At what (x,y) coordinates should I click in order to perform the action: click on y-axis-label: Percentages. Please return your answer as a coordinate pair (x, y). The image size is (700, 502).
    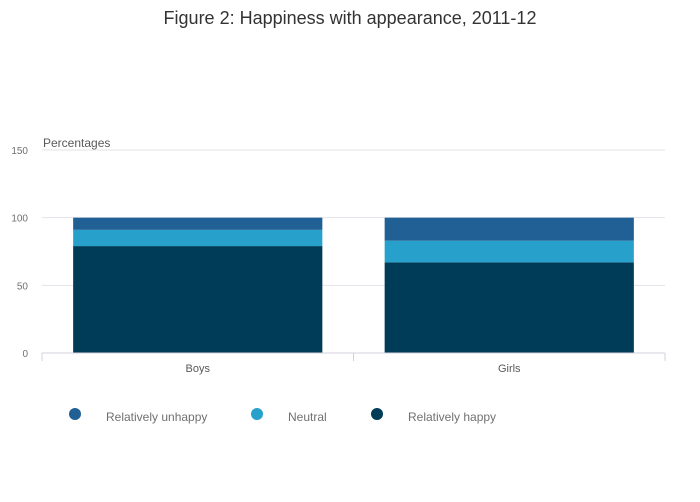
    Looking at the image, I should click on (76, 143).